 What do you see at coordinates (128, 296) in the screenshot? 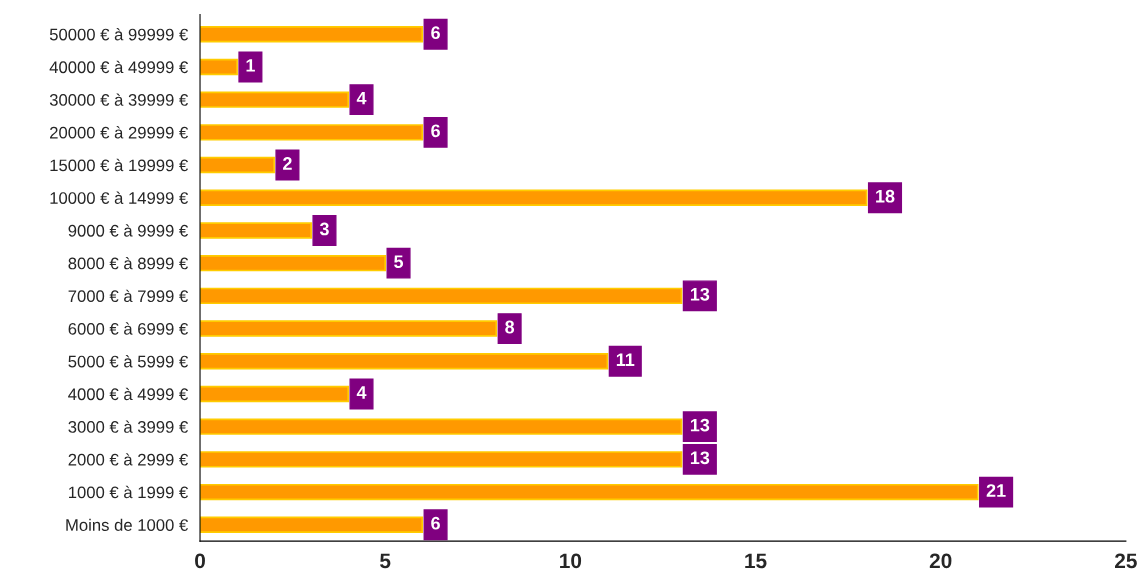
I see `y-tick-label: 7000 € à 7999 €` at bounding box center [128, 296].